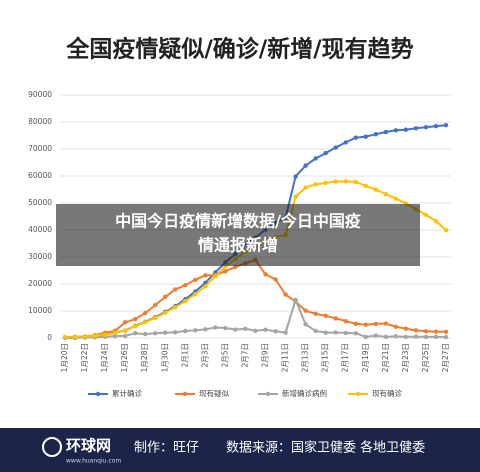 The image size is (480, 472). What do you see at coordinates (184, 355) in the screenshot?
I see `x-tick-label: 2月1日` at bounding box center [184, 355].